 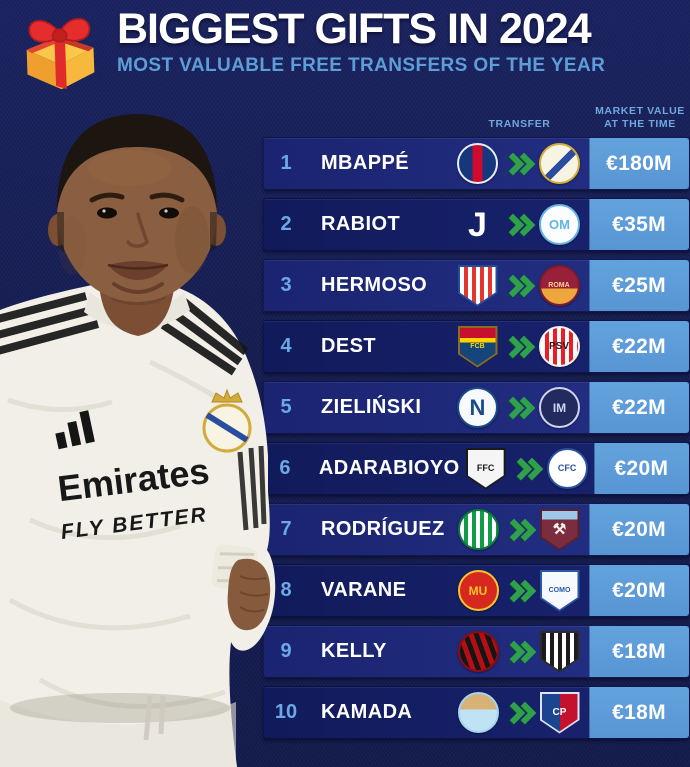 I want to click on club-badge-from-label: FFC, so click(x=485, y=468).